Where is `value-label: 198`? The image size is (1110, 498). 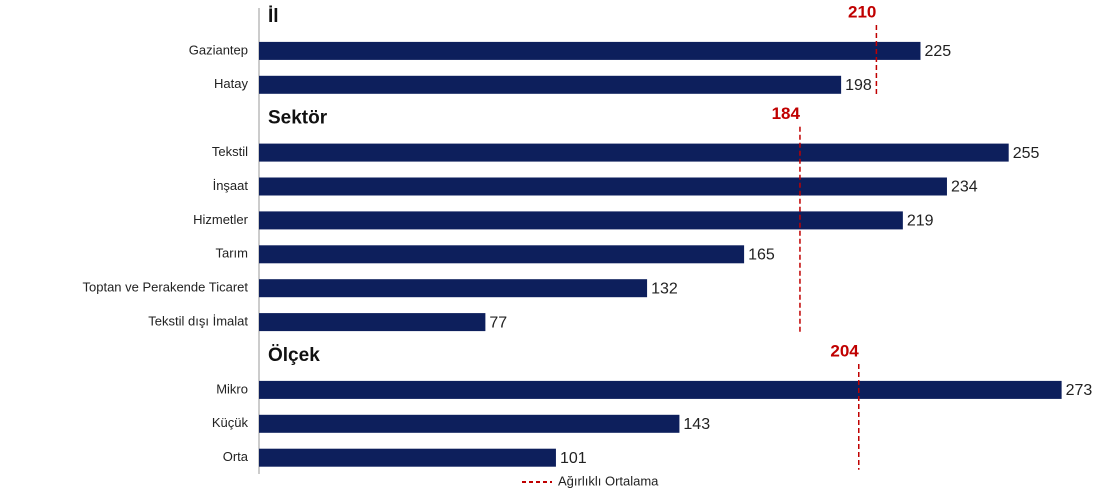 value-label: 198 is located at coordinates (858, 85).